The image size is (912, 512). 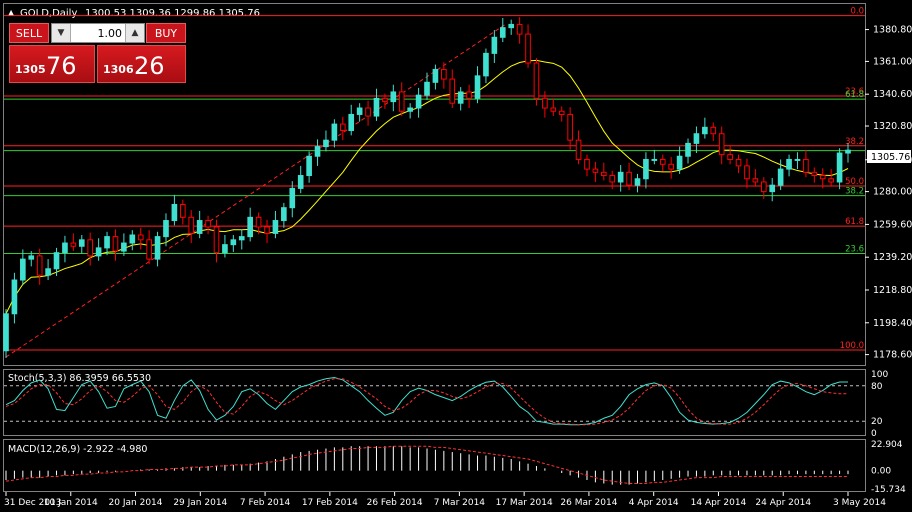 I want to click on stoch-signal-line, so click(x=426, y=402).